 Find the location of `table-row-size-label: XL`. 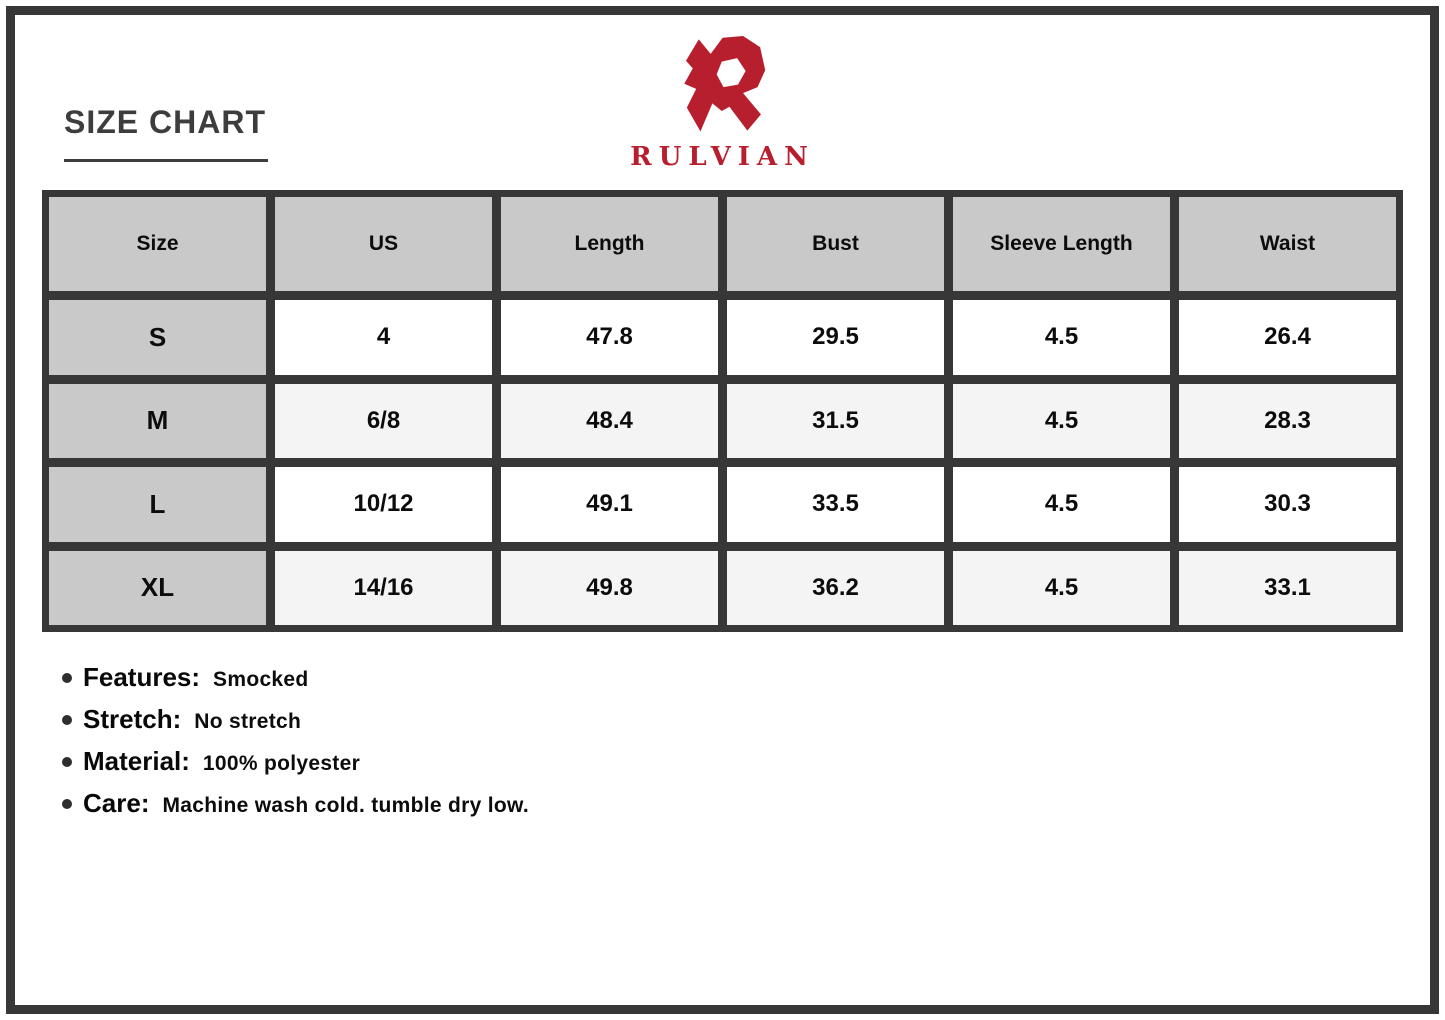

table-row-size-label: XL is located at coordinates (157, 587).